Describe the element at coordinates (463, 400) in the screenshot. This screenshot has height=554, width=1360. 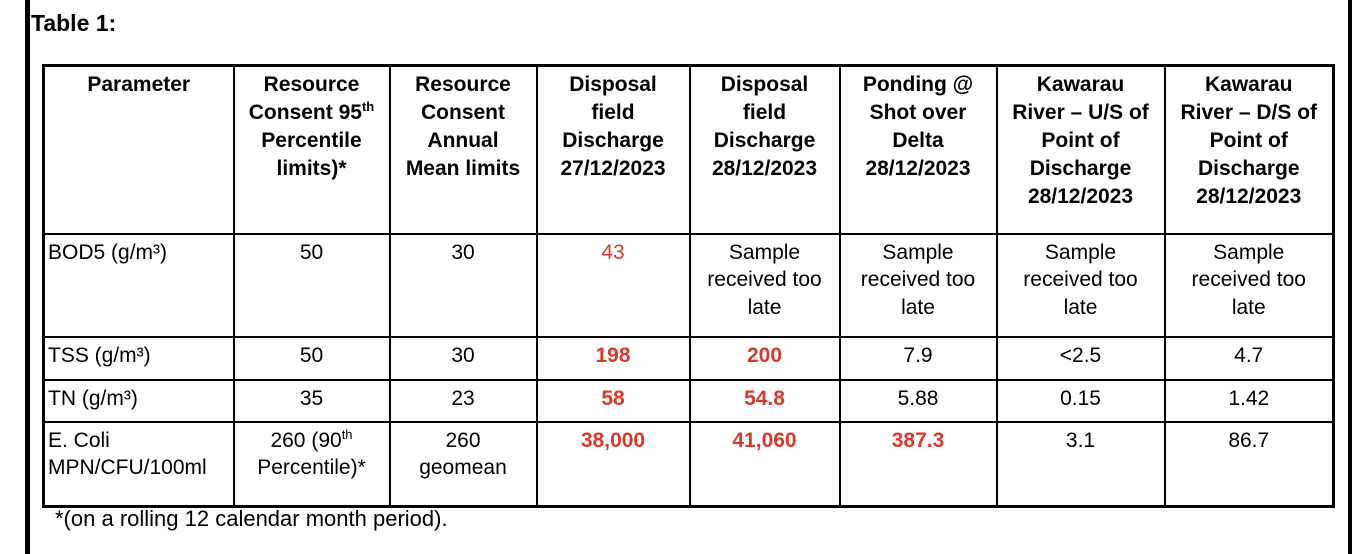
I see `data-cell: 23` at that location.